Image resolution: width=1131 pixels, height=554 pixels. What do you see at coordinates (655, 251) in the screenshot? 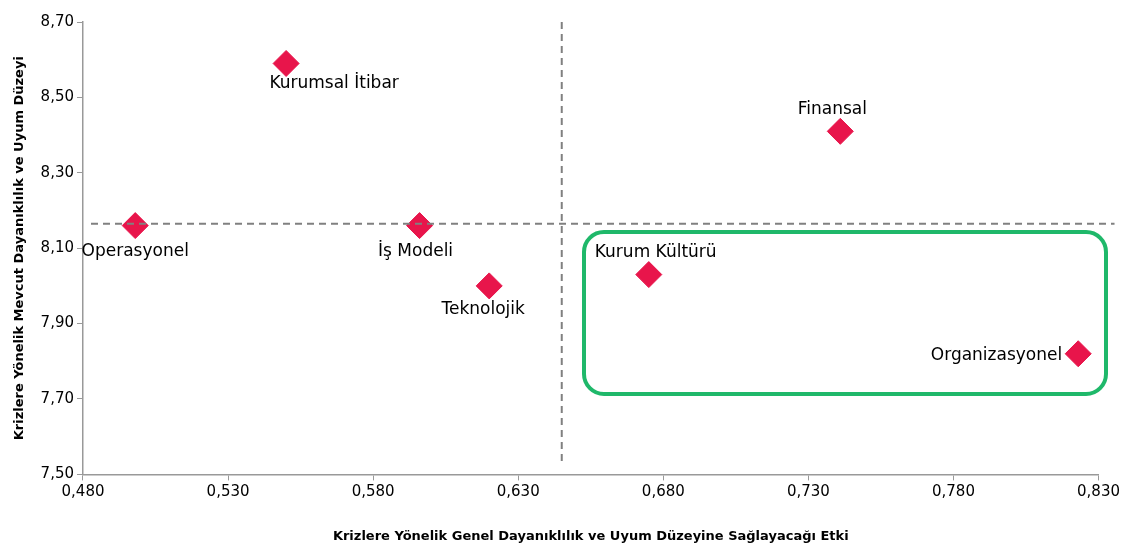
I see `annotation: Kurum Kültürü` at bounding box center [655, 251].